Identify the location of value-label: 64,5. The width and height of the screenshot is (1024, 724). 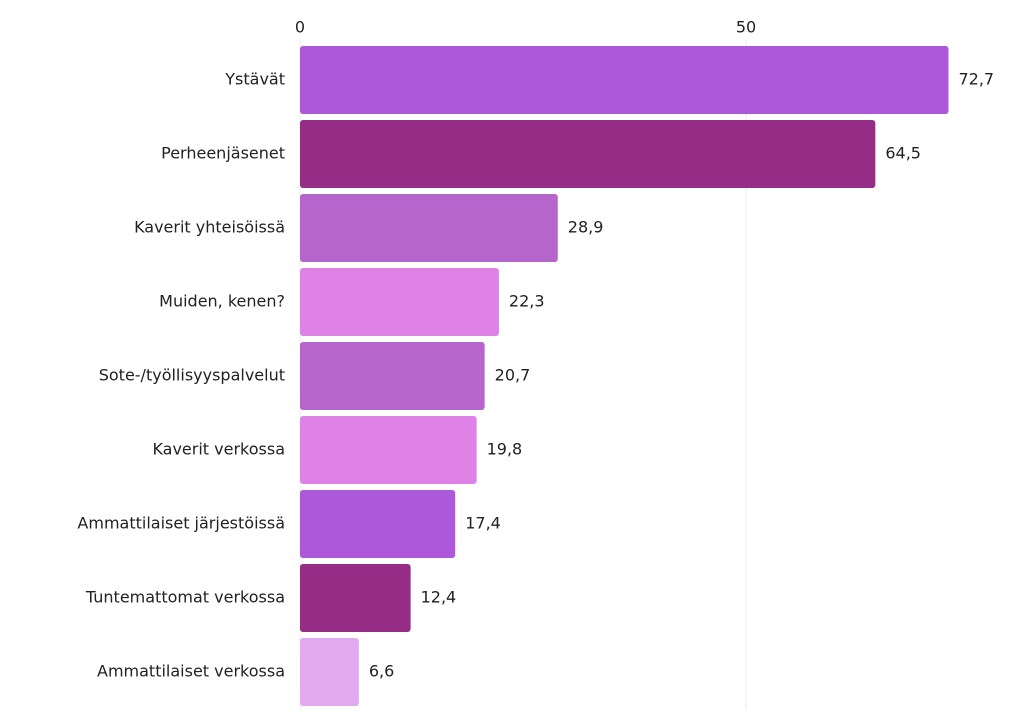
(903, 153).